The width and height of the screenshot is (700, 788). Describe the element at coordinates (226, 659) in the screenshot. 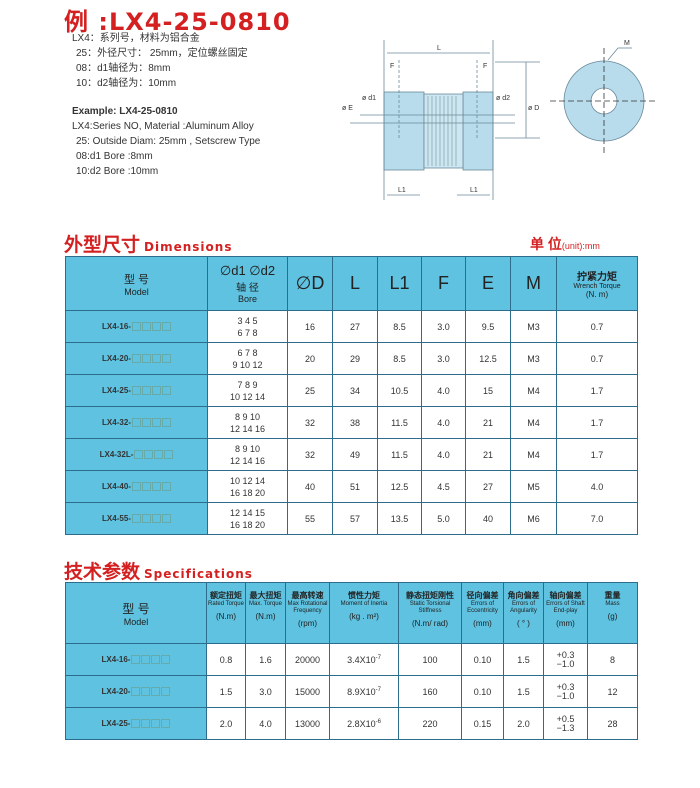

I see `cell-rated: 0.8` at that location.